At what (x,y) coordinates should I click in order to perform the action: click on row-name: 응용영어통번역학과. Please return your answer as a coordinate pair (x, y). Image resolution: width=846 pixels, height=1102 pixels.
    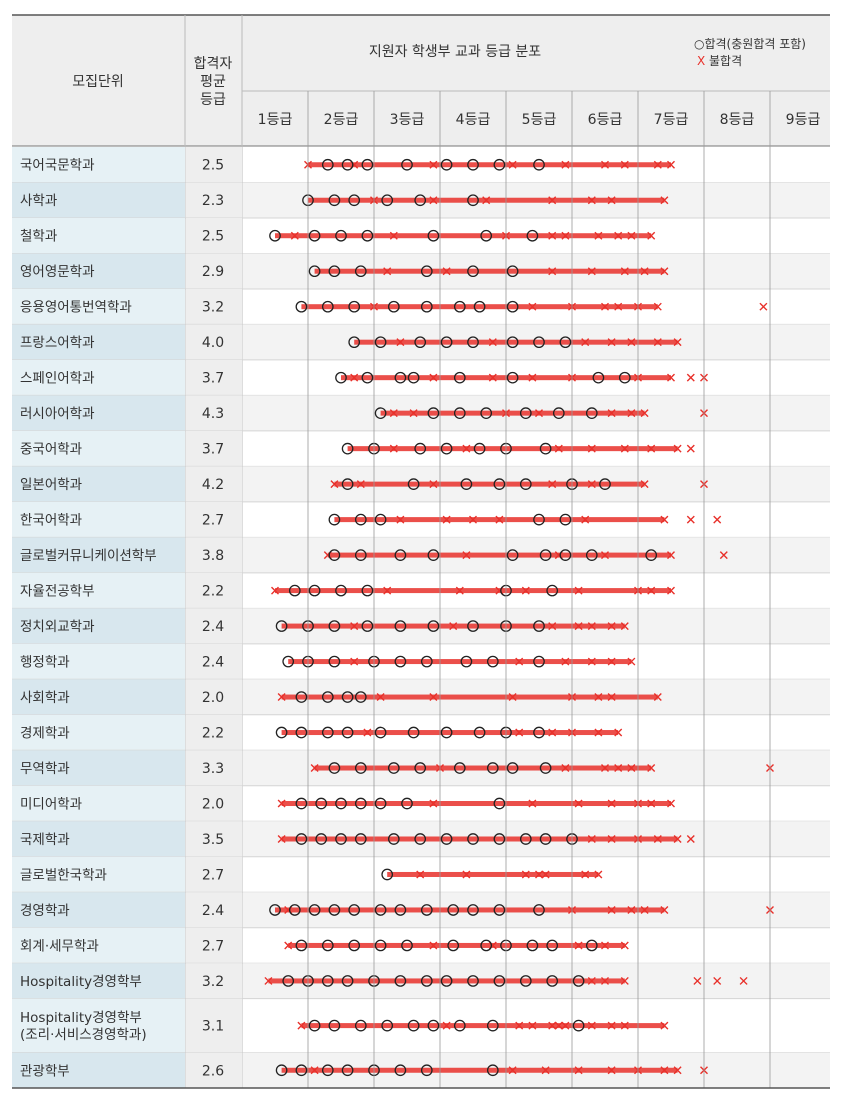
    Looking at the image, I should click on (76, 308).